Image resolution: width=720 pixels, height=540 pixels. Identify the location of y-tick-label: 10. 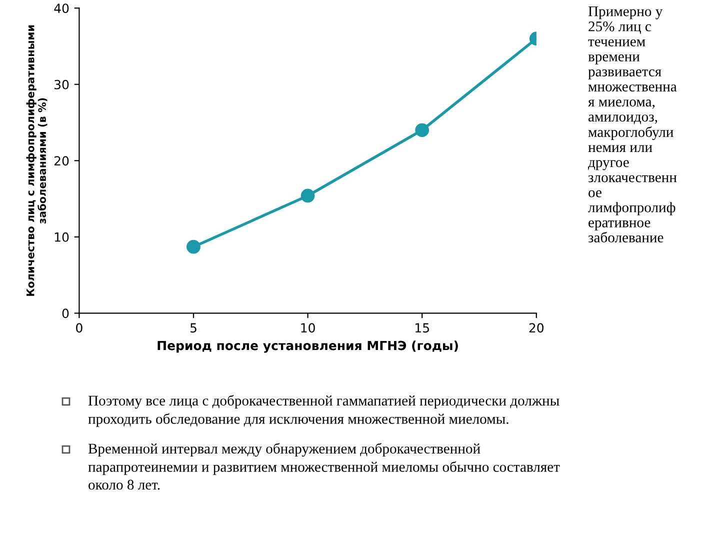
(61, 237).